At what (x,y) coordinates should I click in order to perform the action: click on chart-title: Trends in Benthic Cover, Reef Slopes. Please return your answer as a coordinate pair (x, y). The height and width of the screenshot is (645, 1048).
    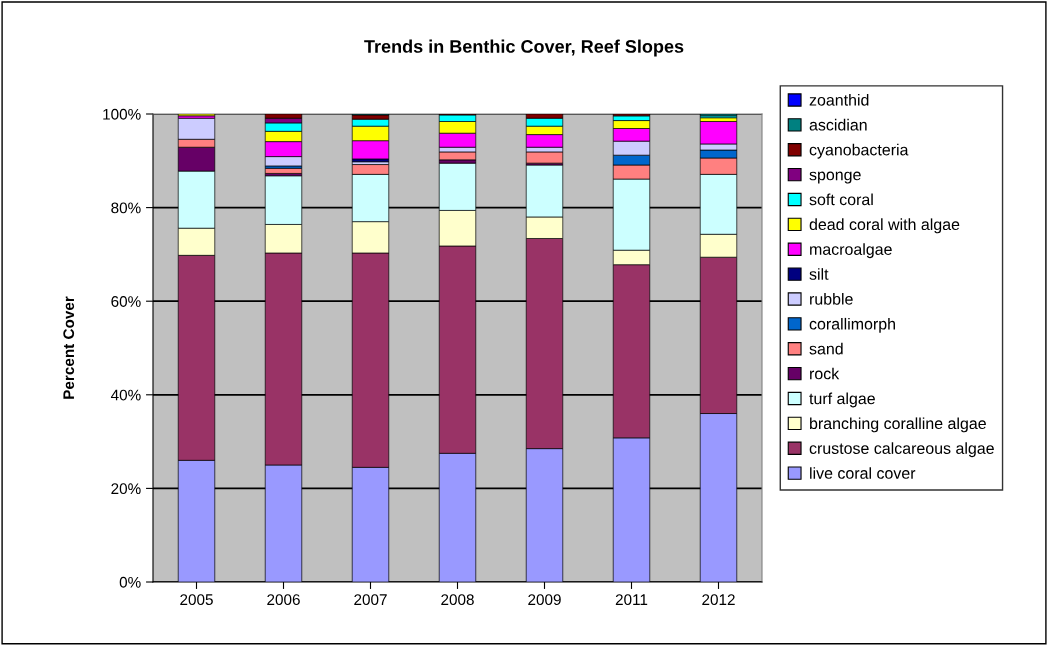
    Looking at the image, I should click on (524, 48).